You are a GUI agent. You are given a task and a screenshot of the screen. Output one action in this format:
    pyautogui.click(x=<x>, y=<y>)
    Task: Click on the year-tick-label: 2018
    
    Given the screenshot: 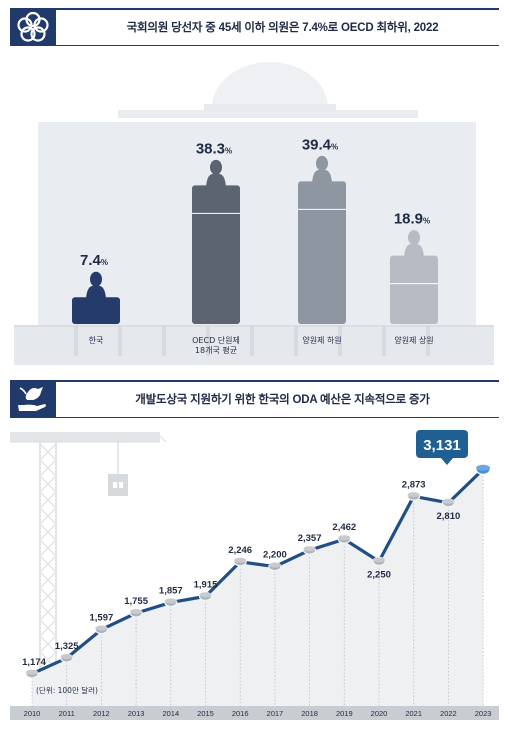 What is the action you would take?
    pyautogui.click(x=309, y=713)
    